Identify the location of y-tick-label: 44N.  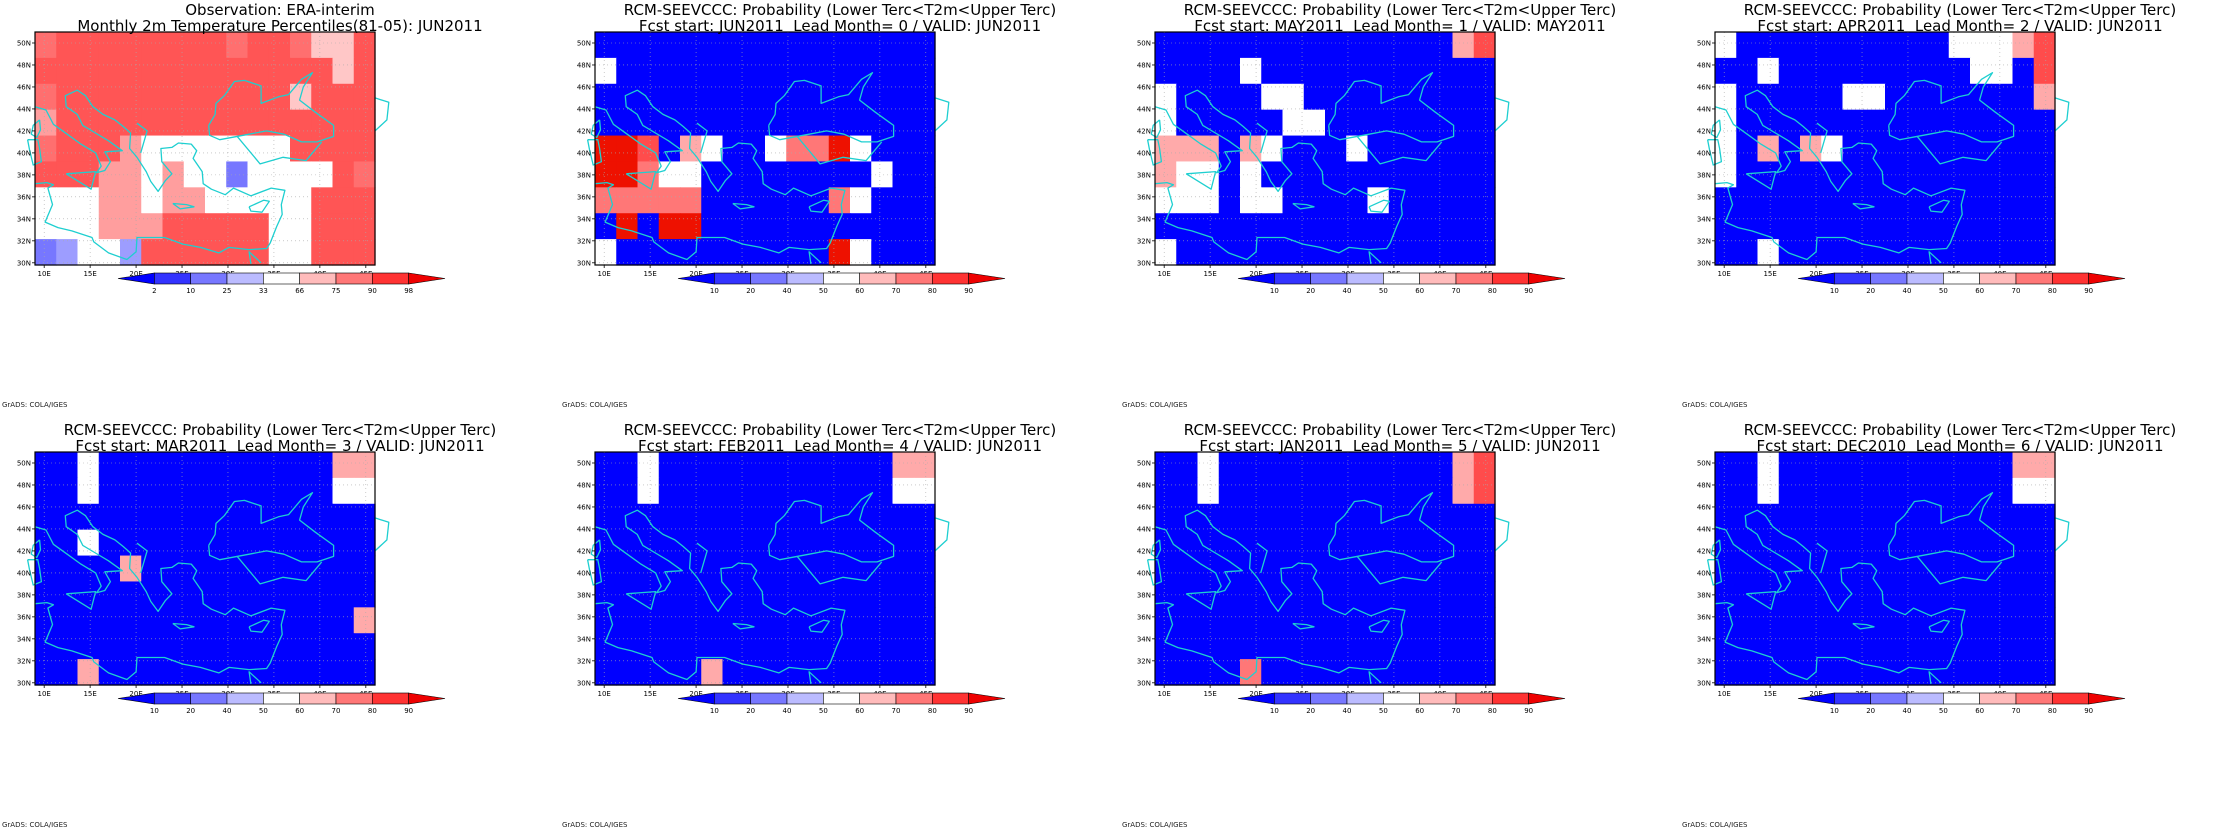
(24, 529).